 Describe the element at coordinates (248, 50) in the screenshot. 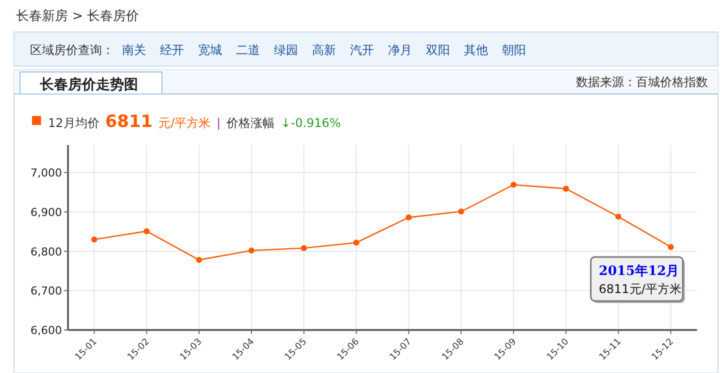

I see `text: 二道` at that location.